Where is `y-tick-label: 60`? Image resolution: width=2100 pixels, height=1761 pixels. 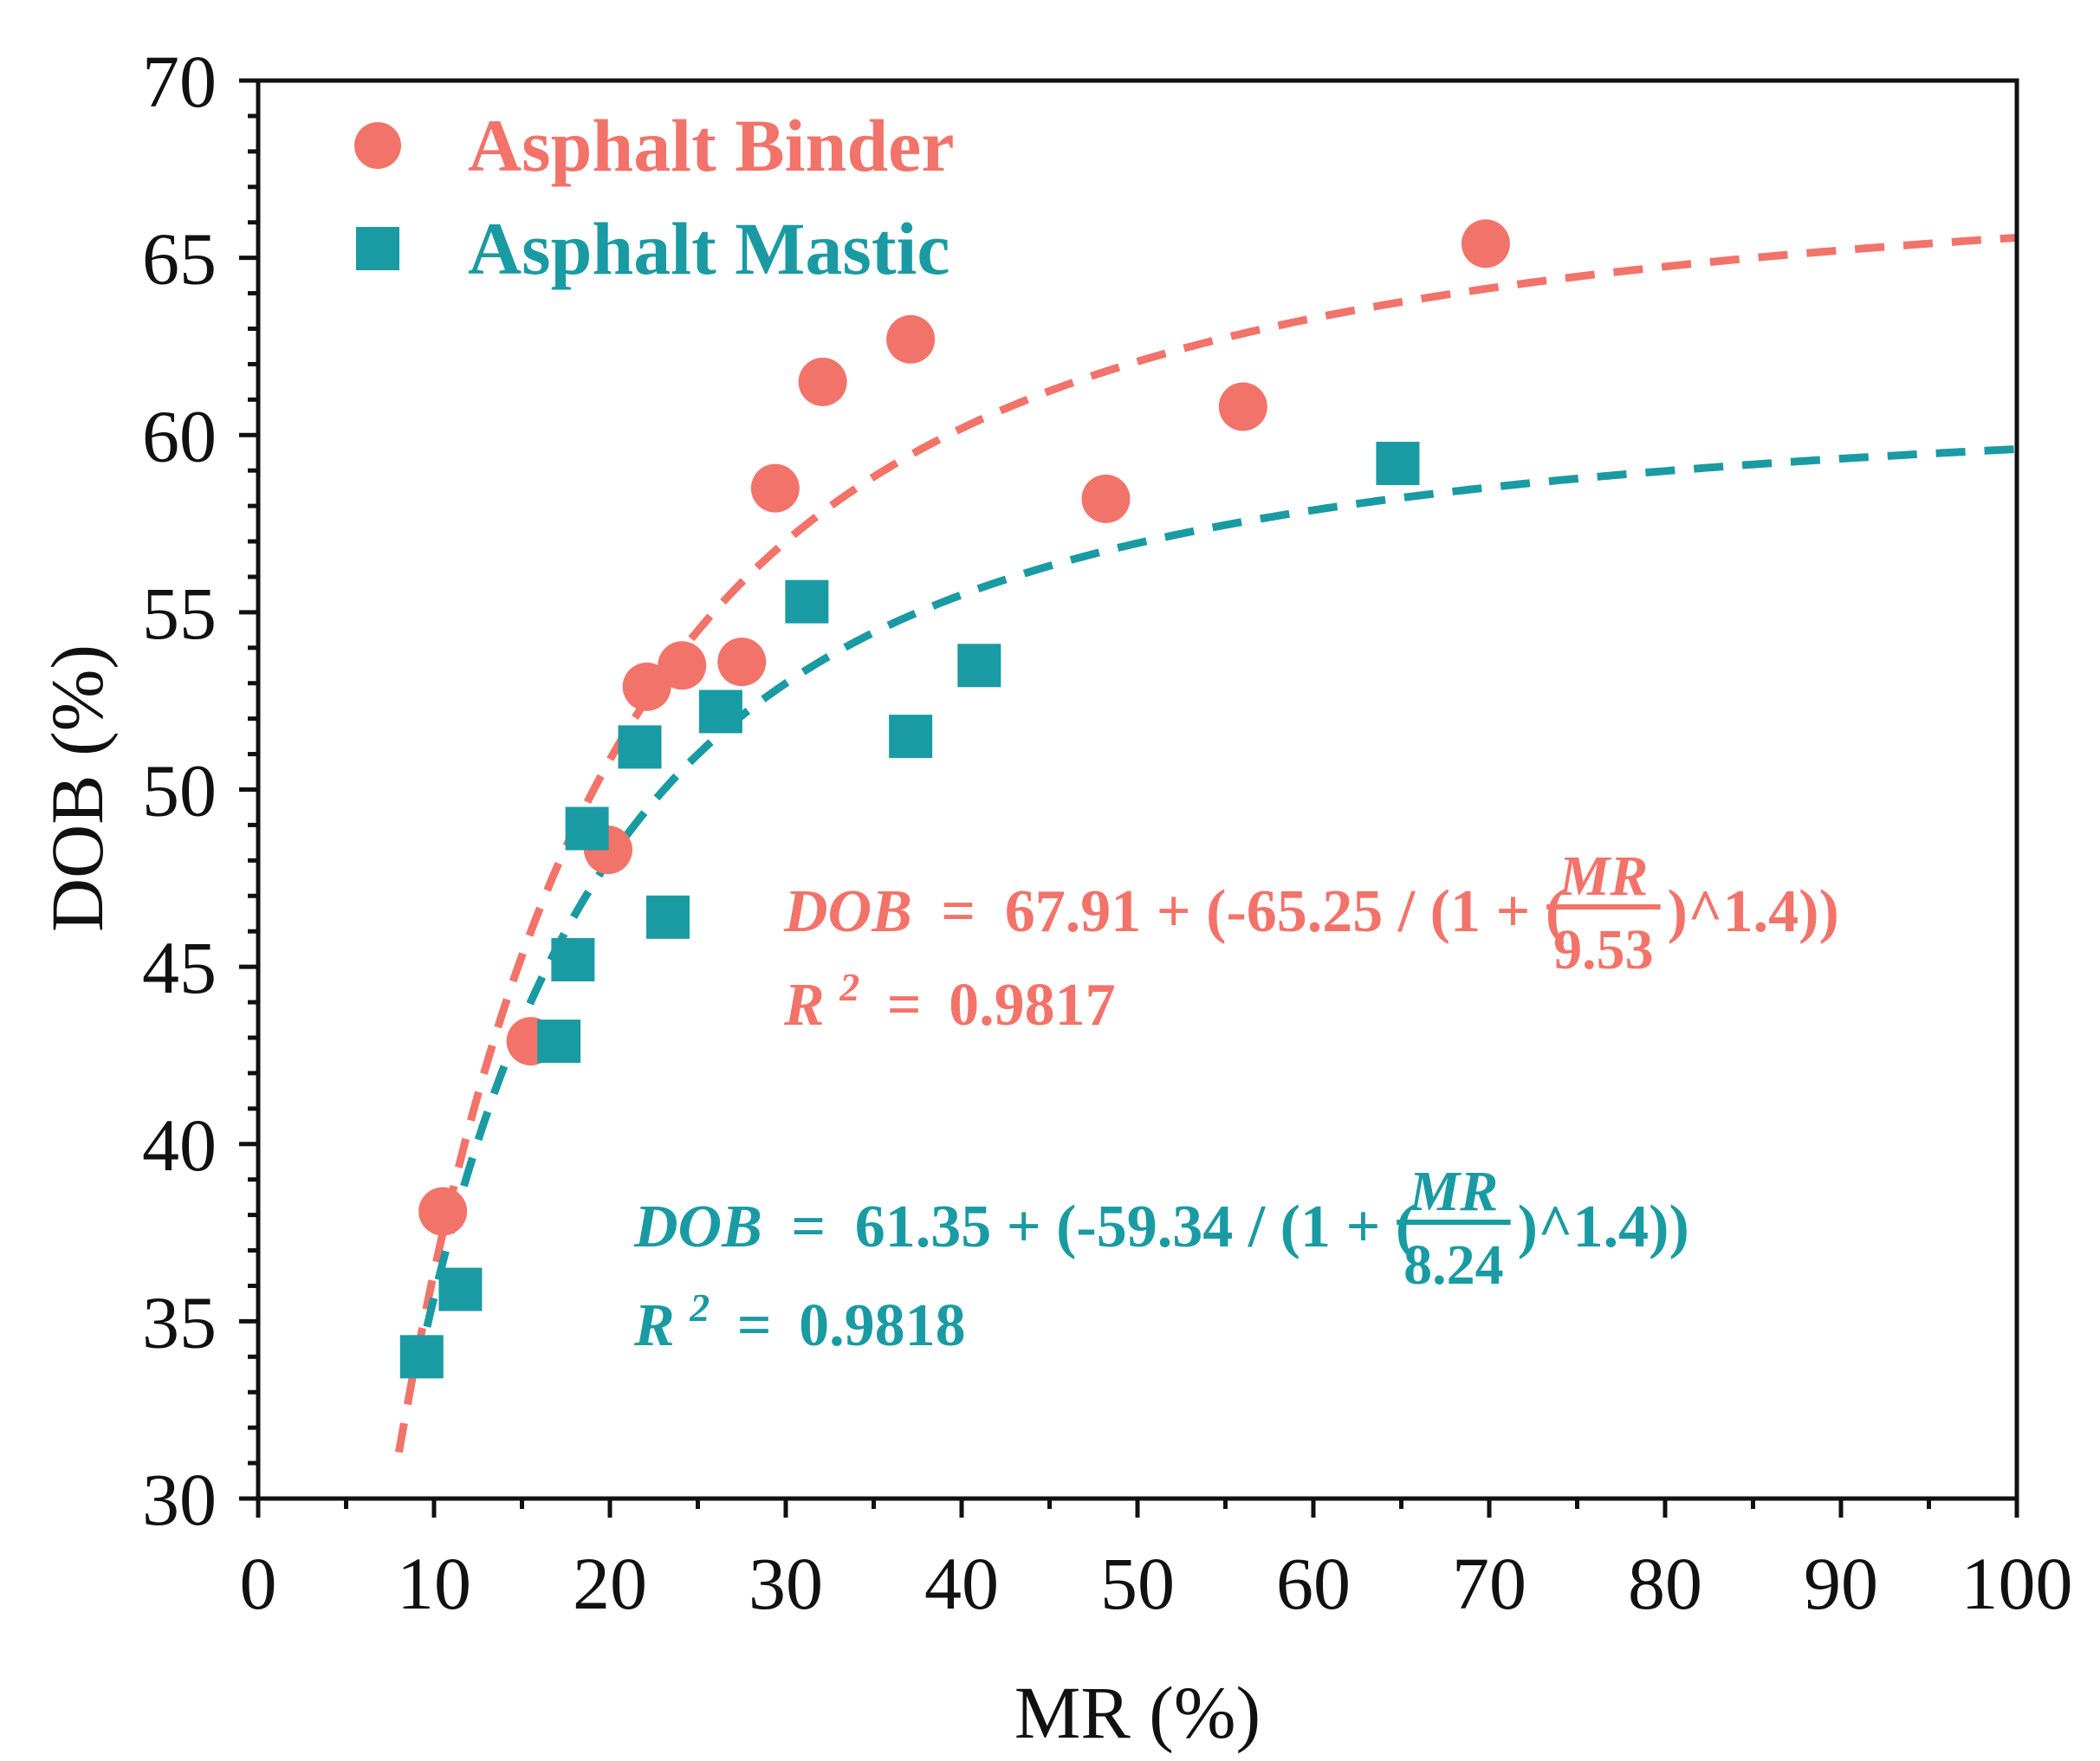 y-tick-label: 60 is located at coordinates (180, 435).